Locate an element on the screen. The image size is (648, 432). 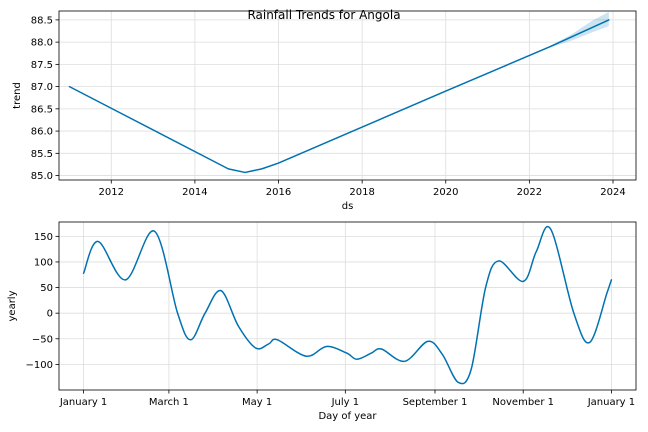
x-tick-label: 2024 is located at coordinates (612, 192).